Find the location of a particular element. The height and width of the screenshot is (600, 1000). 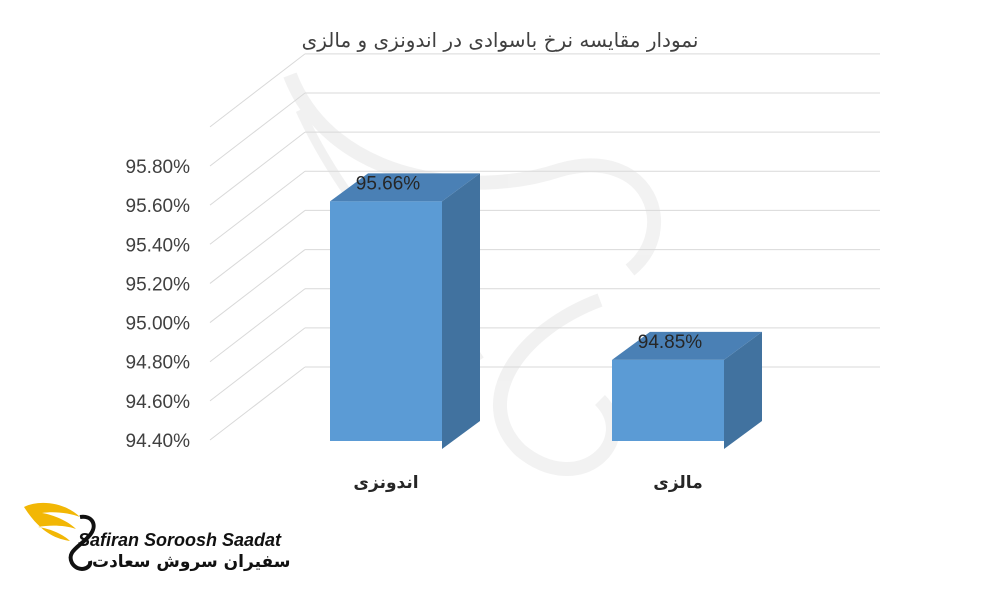

y-tick-label: 95.00% is located at coordinates (158, 324).